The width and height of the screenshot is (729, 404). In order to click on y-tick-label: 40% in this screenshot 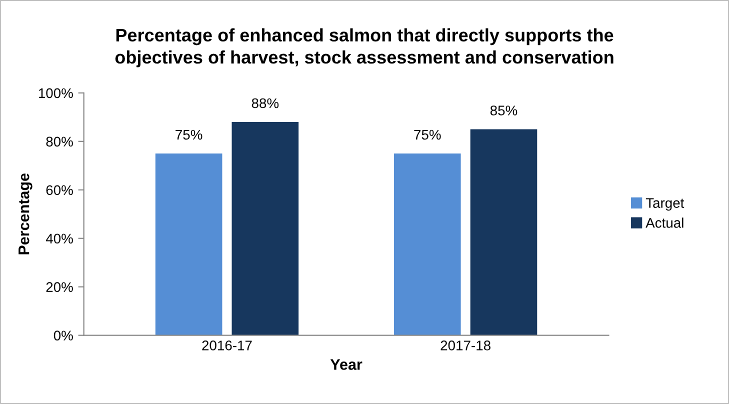, I will do `click(59, 239)`.